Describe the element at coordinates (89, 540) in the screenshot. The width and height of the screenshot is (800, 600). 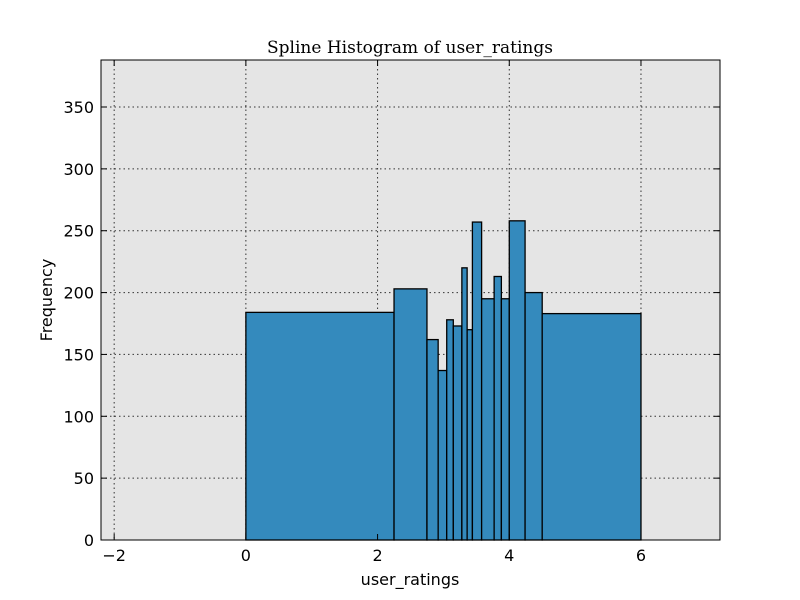
I see `y-tick-label: 0` at that location.